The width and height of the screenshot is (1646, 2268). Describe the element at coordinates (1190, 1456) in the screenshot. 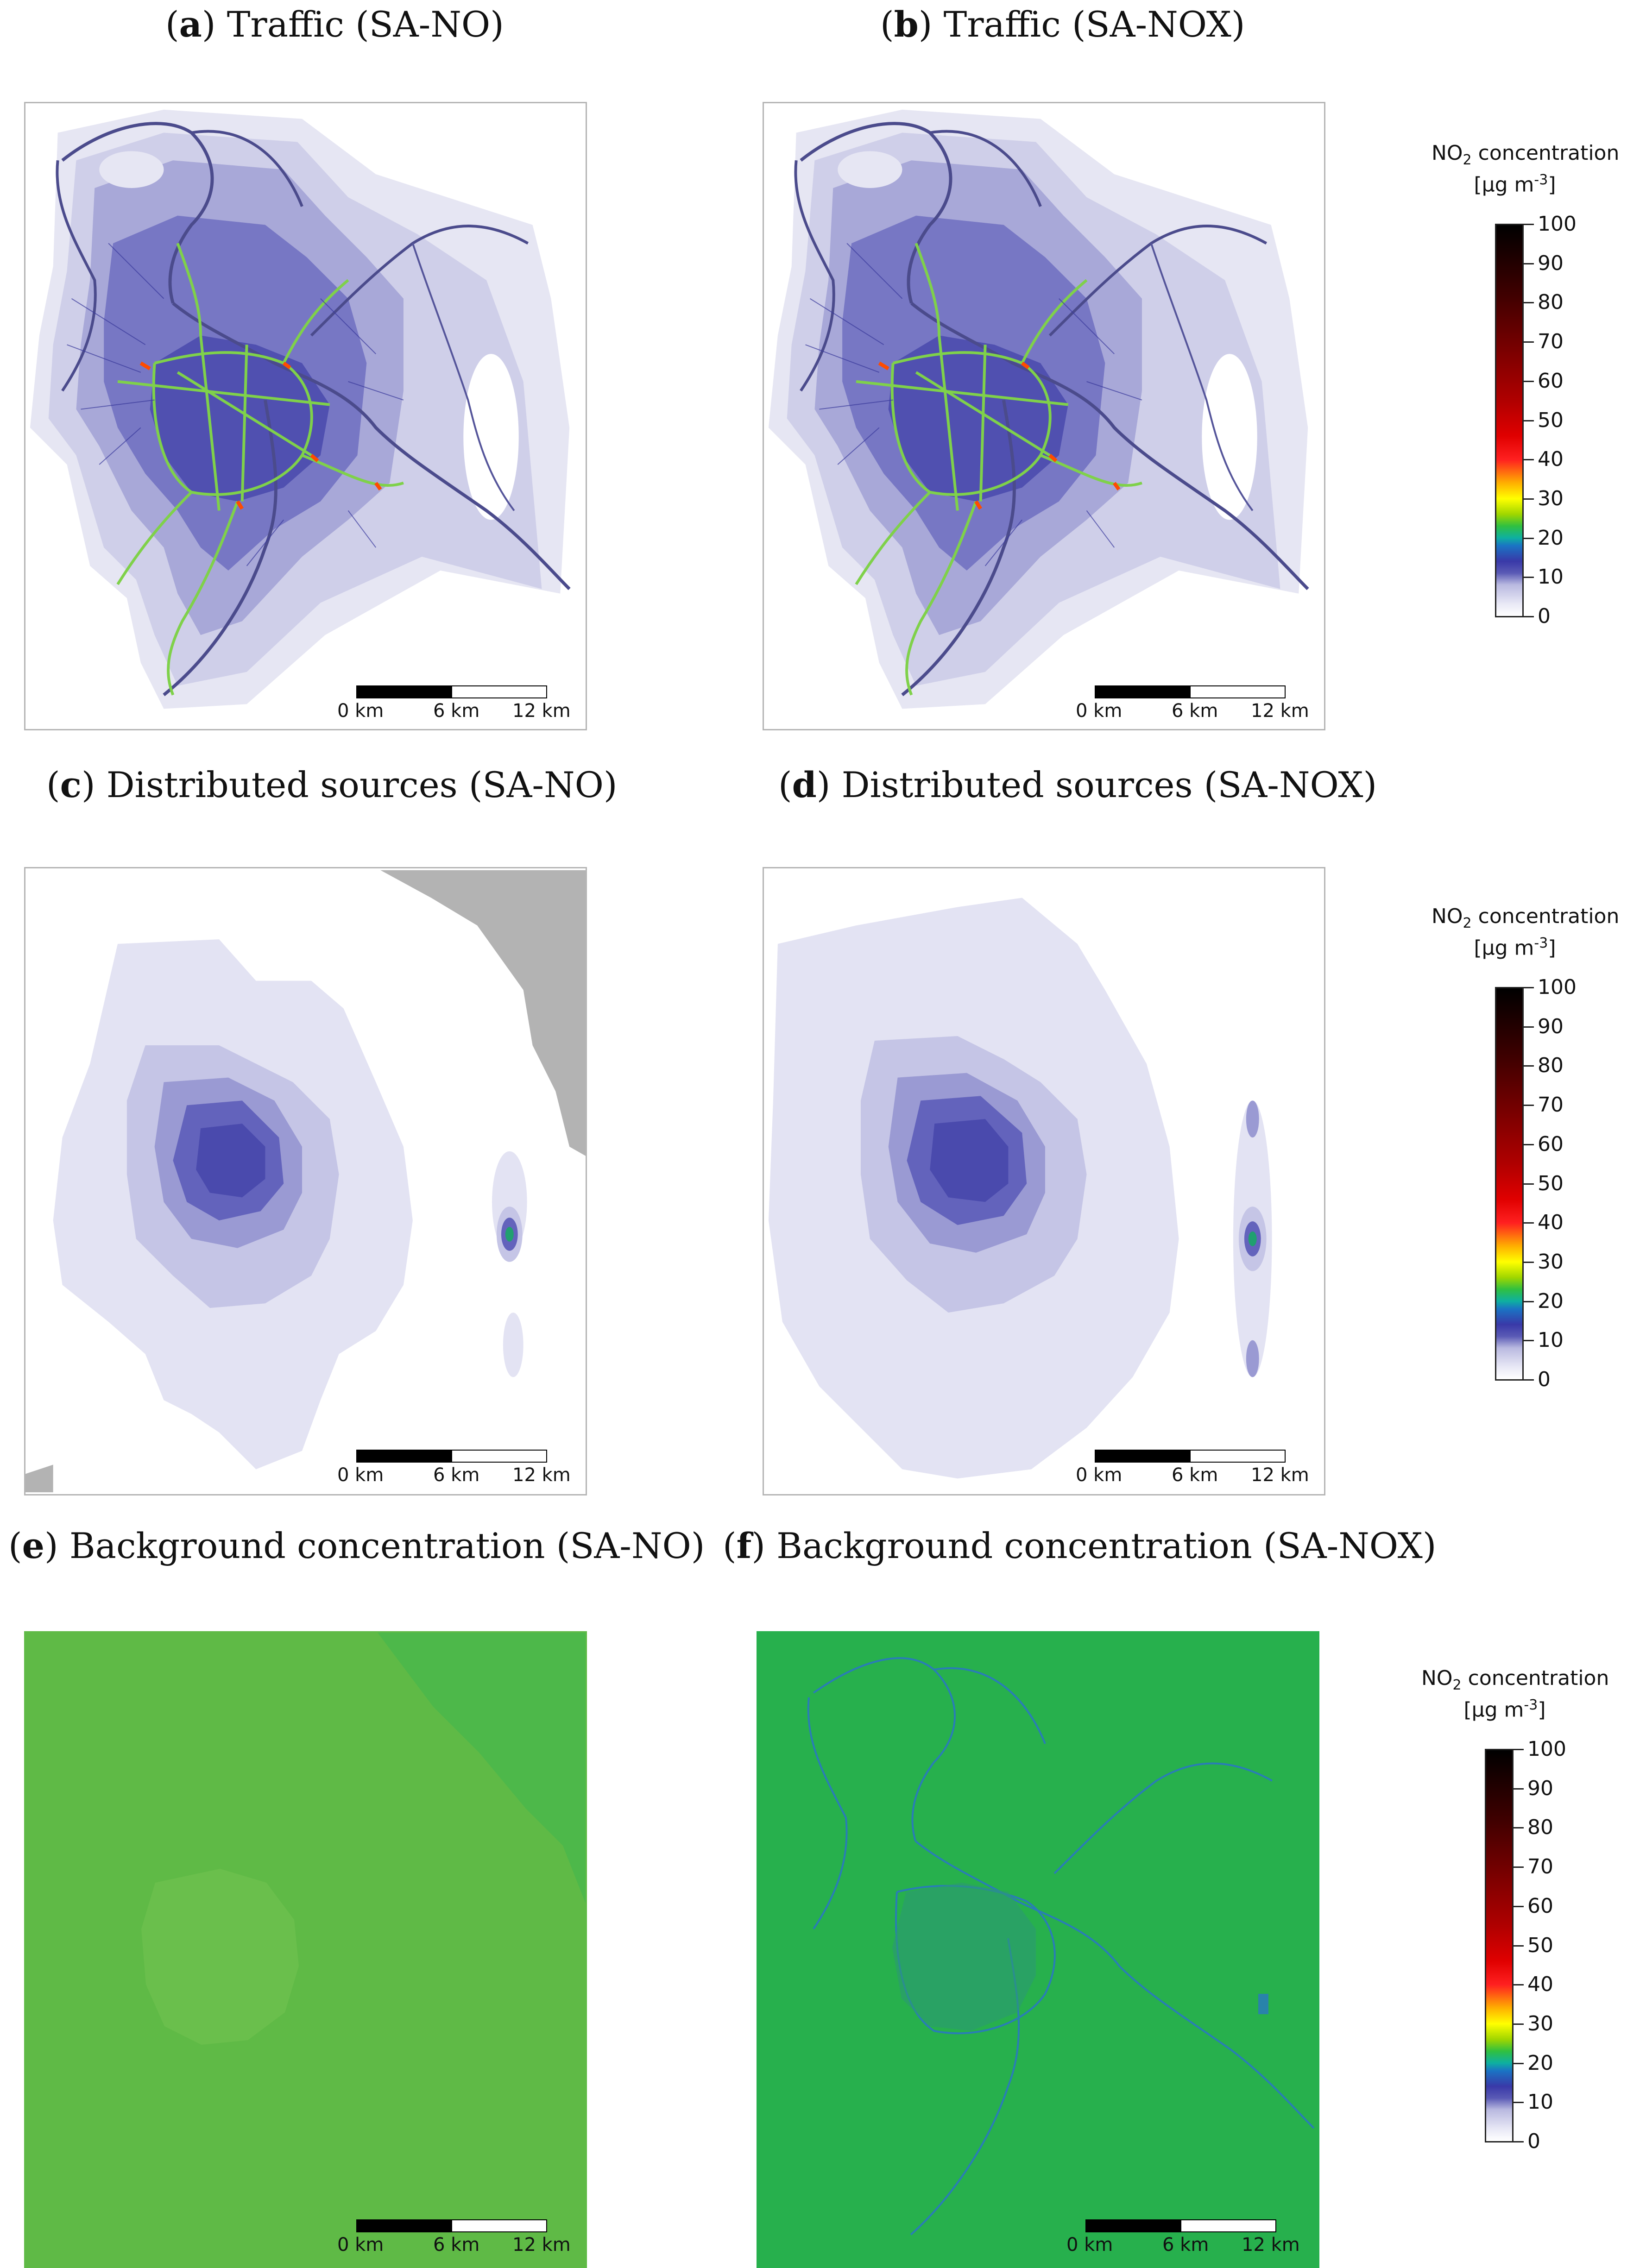

I see `scalebar-d` at that location.